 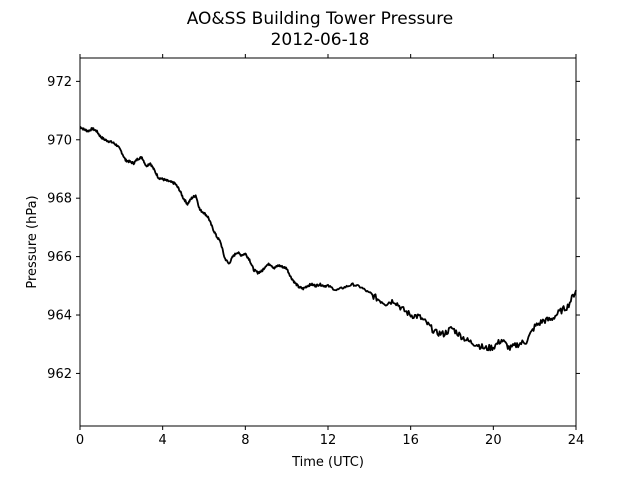 What do you see at coordinates (59, 316) in the screenshot?
I see `y-tick-label: 964` at bounding box center [59, 316].